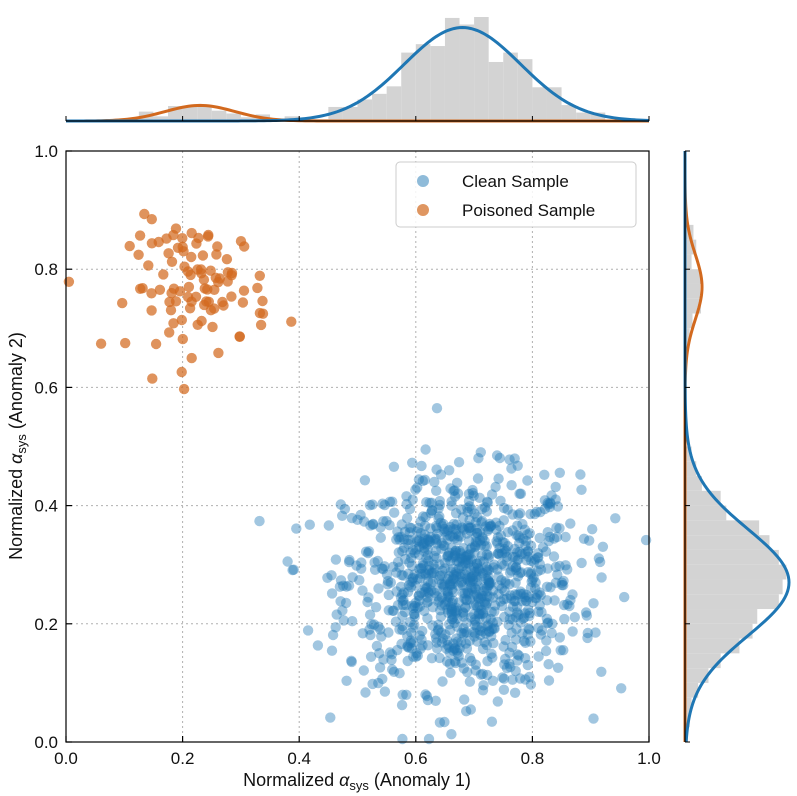 The height and width of the screenshot is (796, 797). I want to click on legend-box, so click(516, 194).